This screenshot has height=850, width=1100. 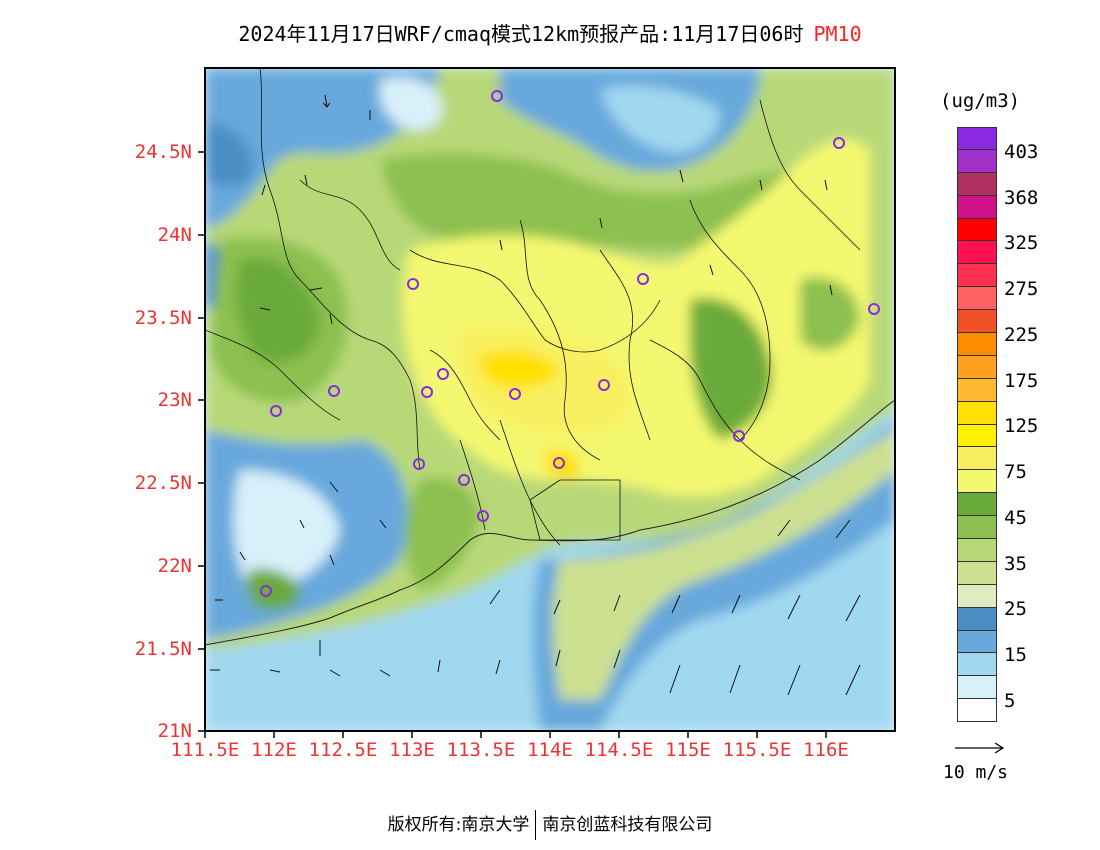 I want to click on footer-divider, so click(x=536, y=825).